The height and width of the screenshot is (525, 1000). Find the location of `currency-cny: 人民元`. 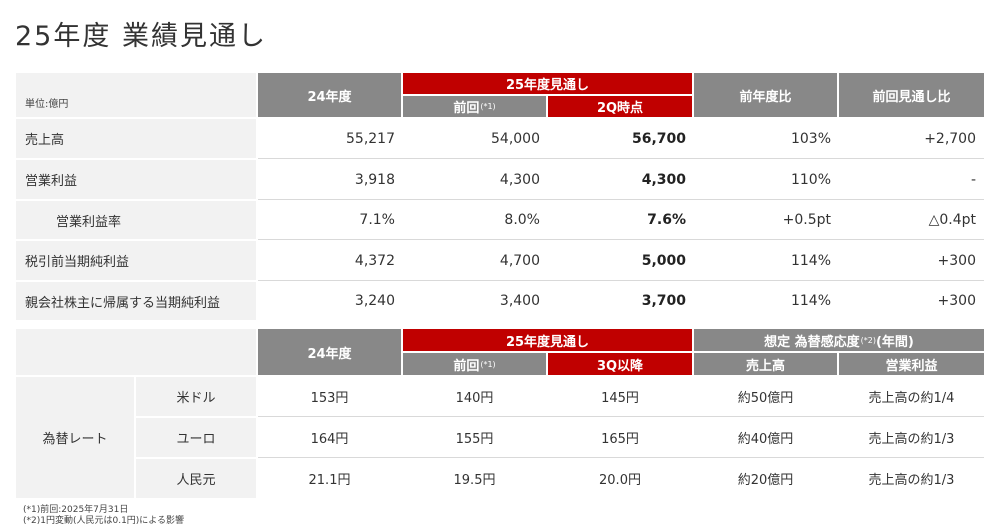

currency-cny: 人民元 is located at coordinates (196, 478).